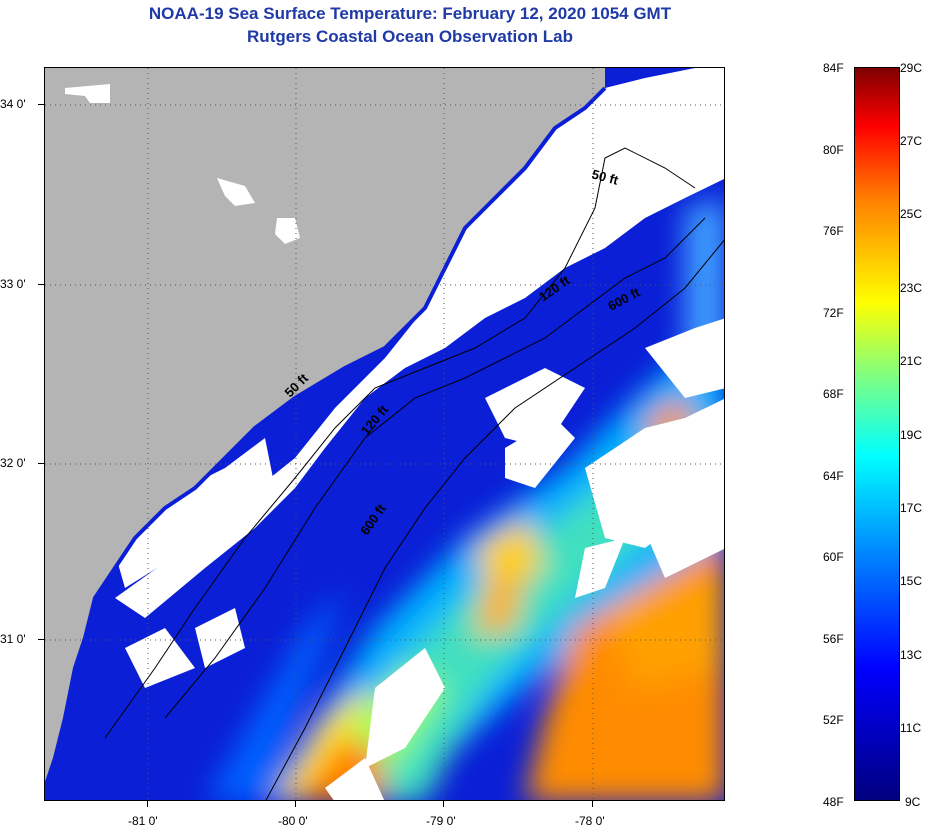 Image resolution: width=928 pixels, height=832 pixels. Describe the element at coordinates (13, 463) in the screenshot. I see `lat-label: 32 0'` at that location.